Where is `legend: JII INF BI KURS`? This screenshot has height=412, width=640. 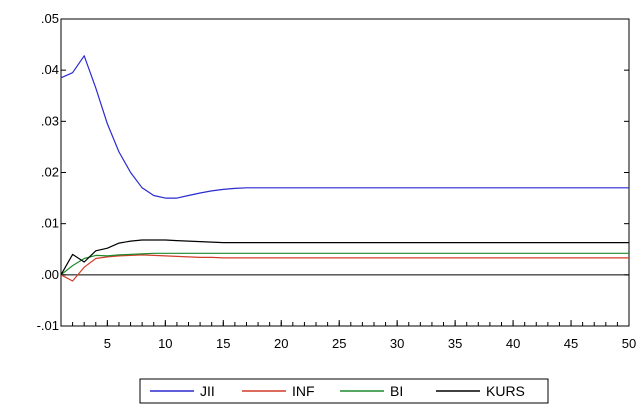 legend: JII INF BI KURS is located at coordinates (344, 391).